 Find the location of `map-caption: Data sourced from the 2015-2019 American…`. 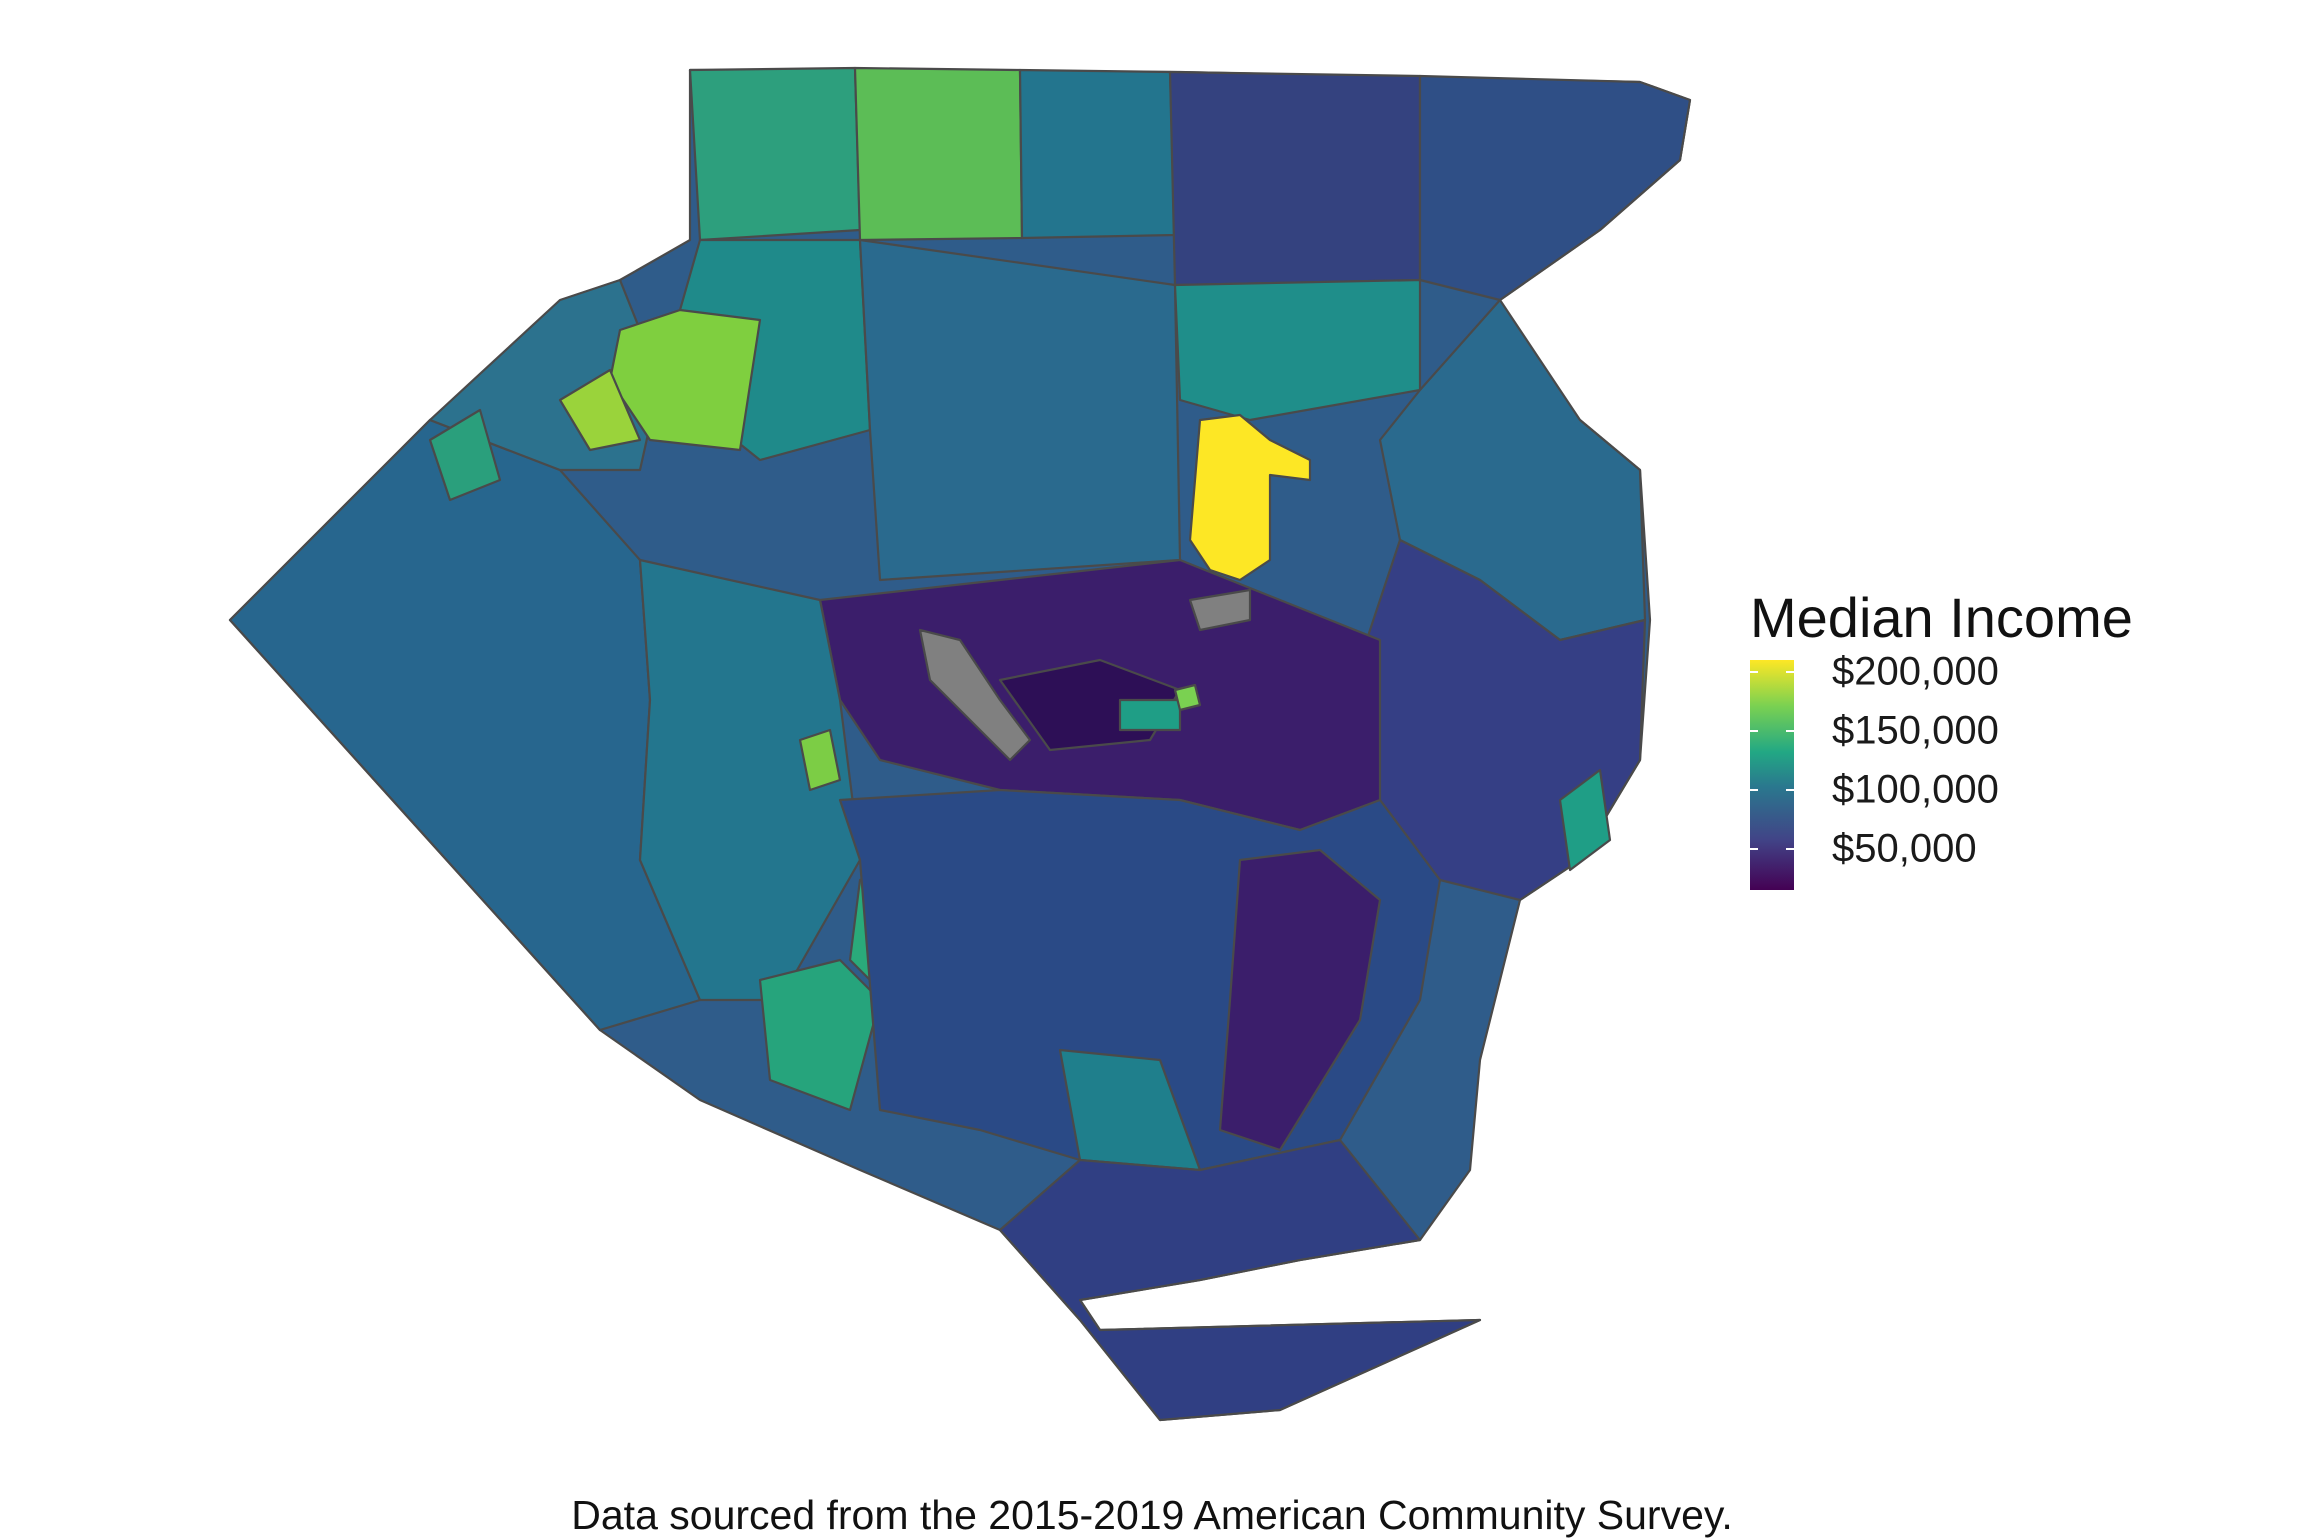

map-caption: Data sourced from the 2015-2019 American… is located at coordinates (1152, 1515).